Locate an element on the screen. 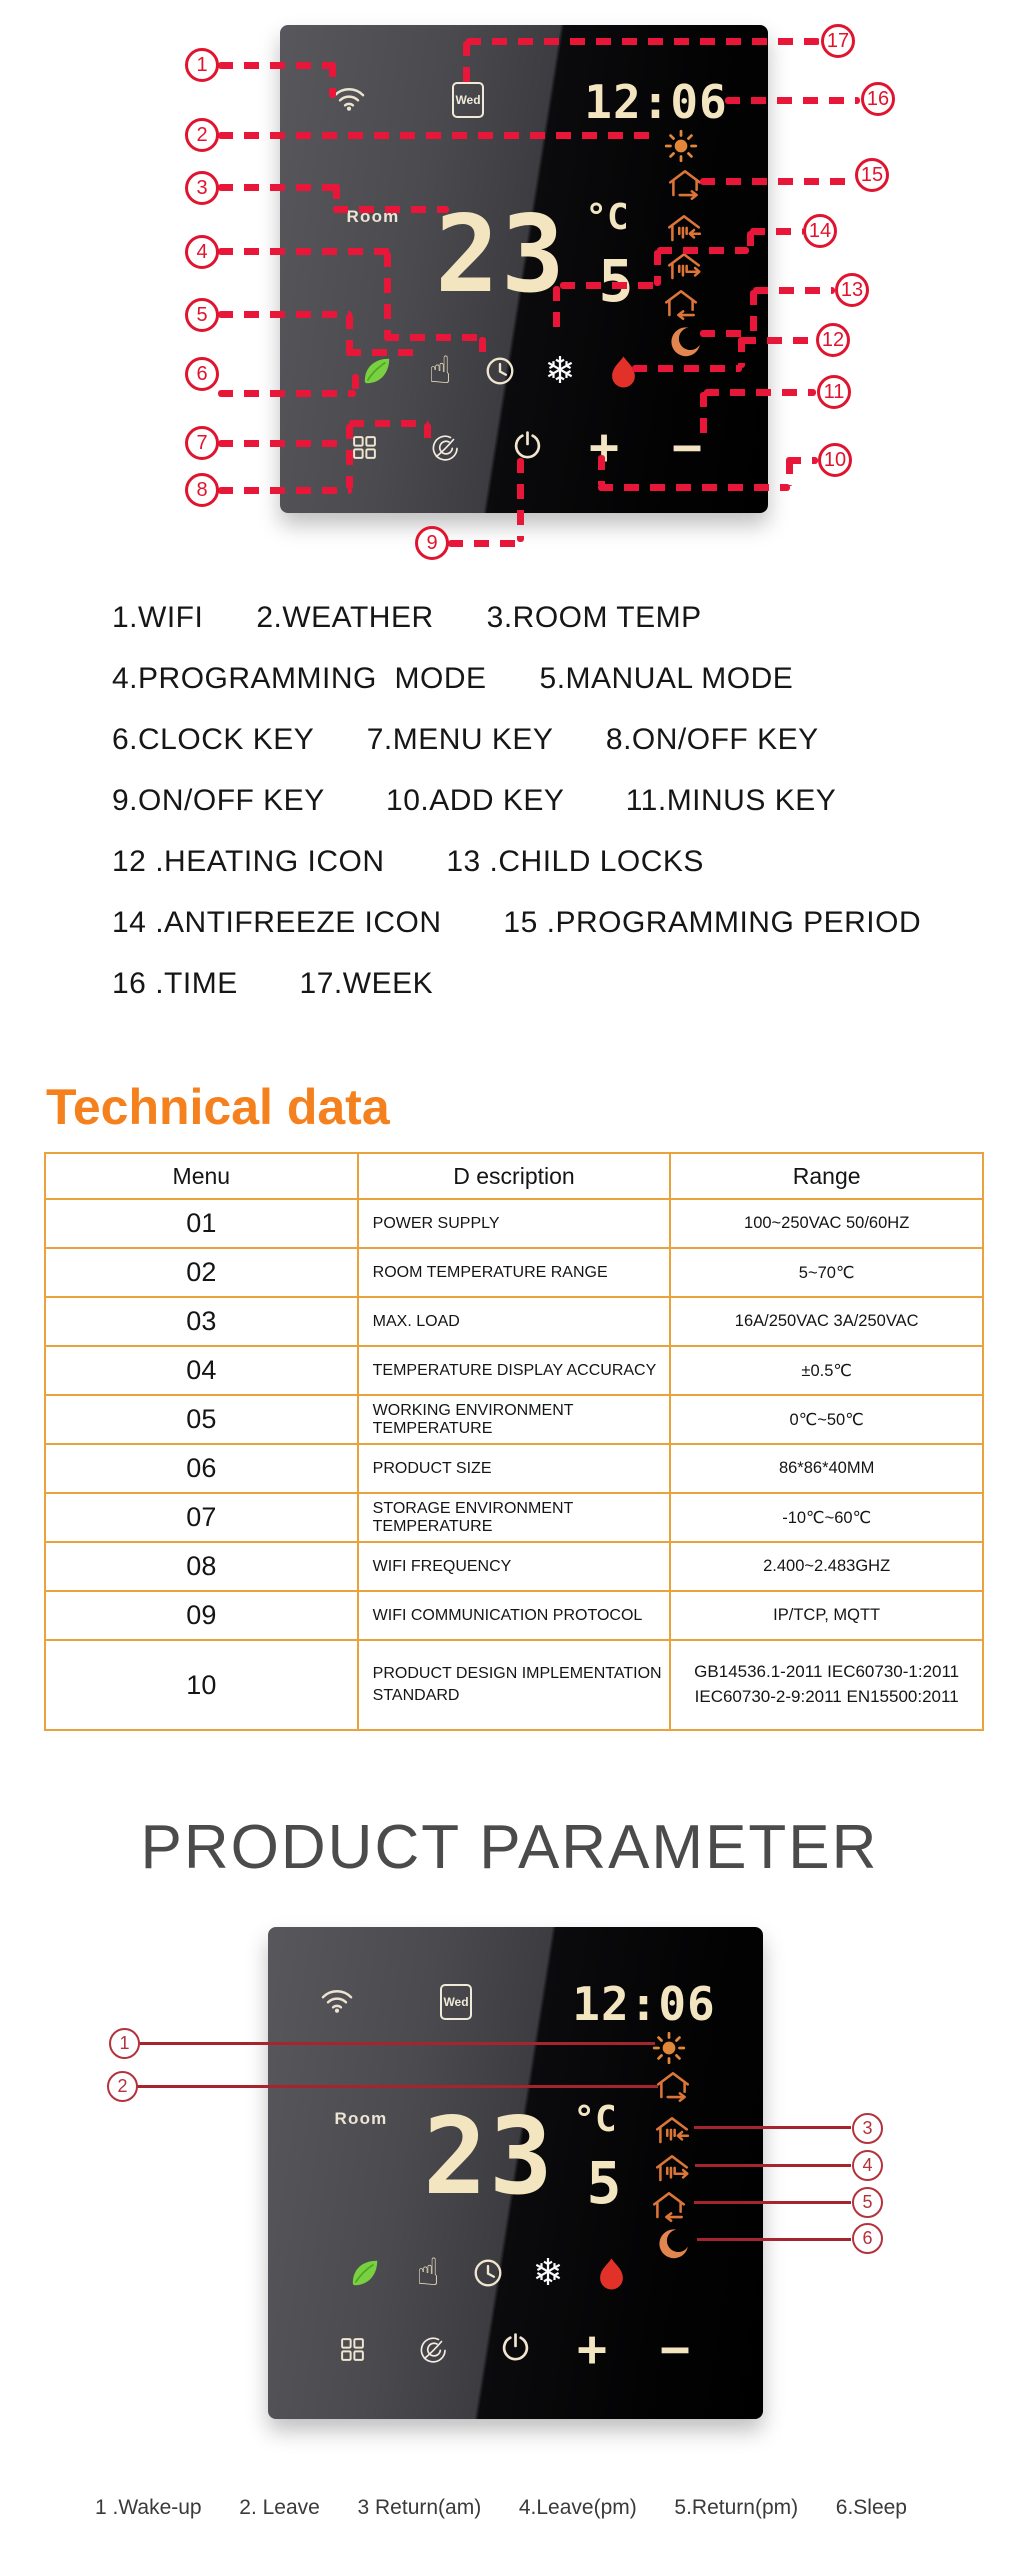  cell-menu: 10 is located at coordinates (201, 1685).